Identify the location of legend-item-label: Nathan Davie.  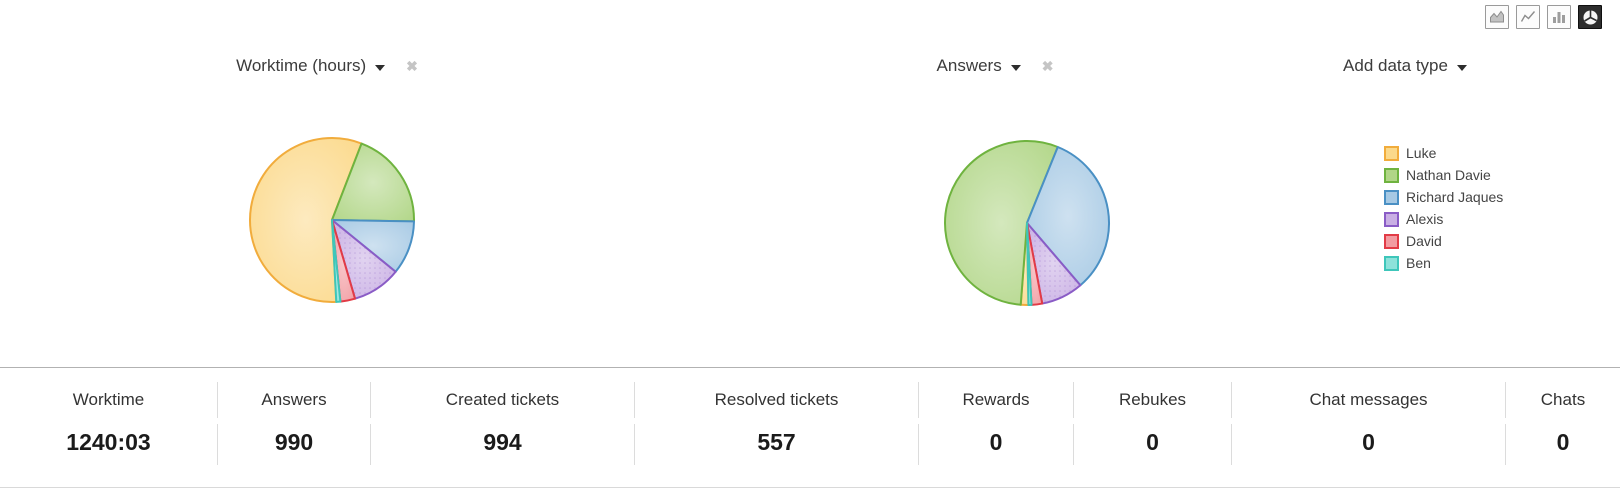
(1448, 175).